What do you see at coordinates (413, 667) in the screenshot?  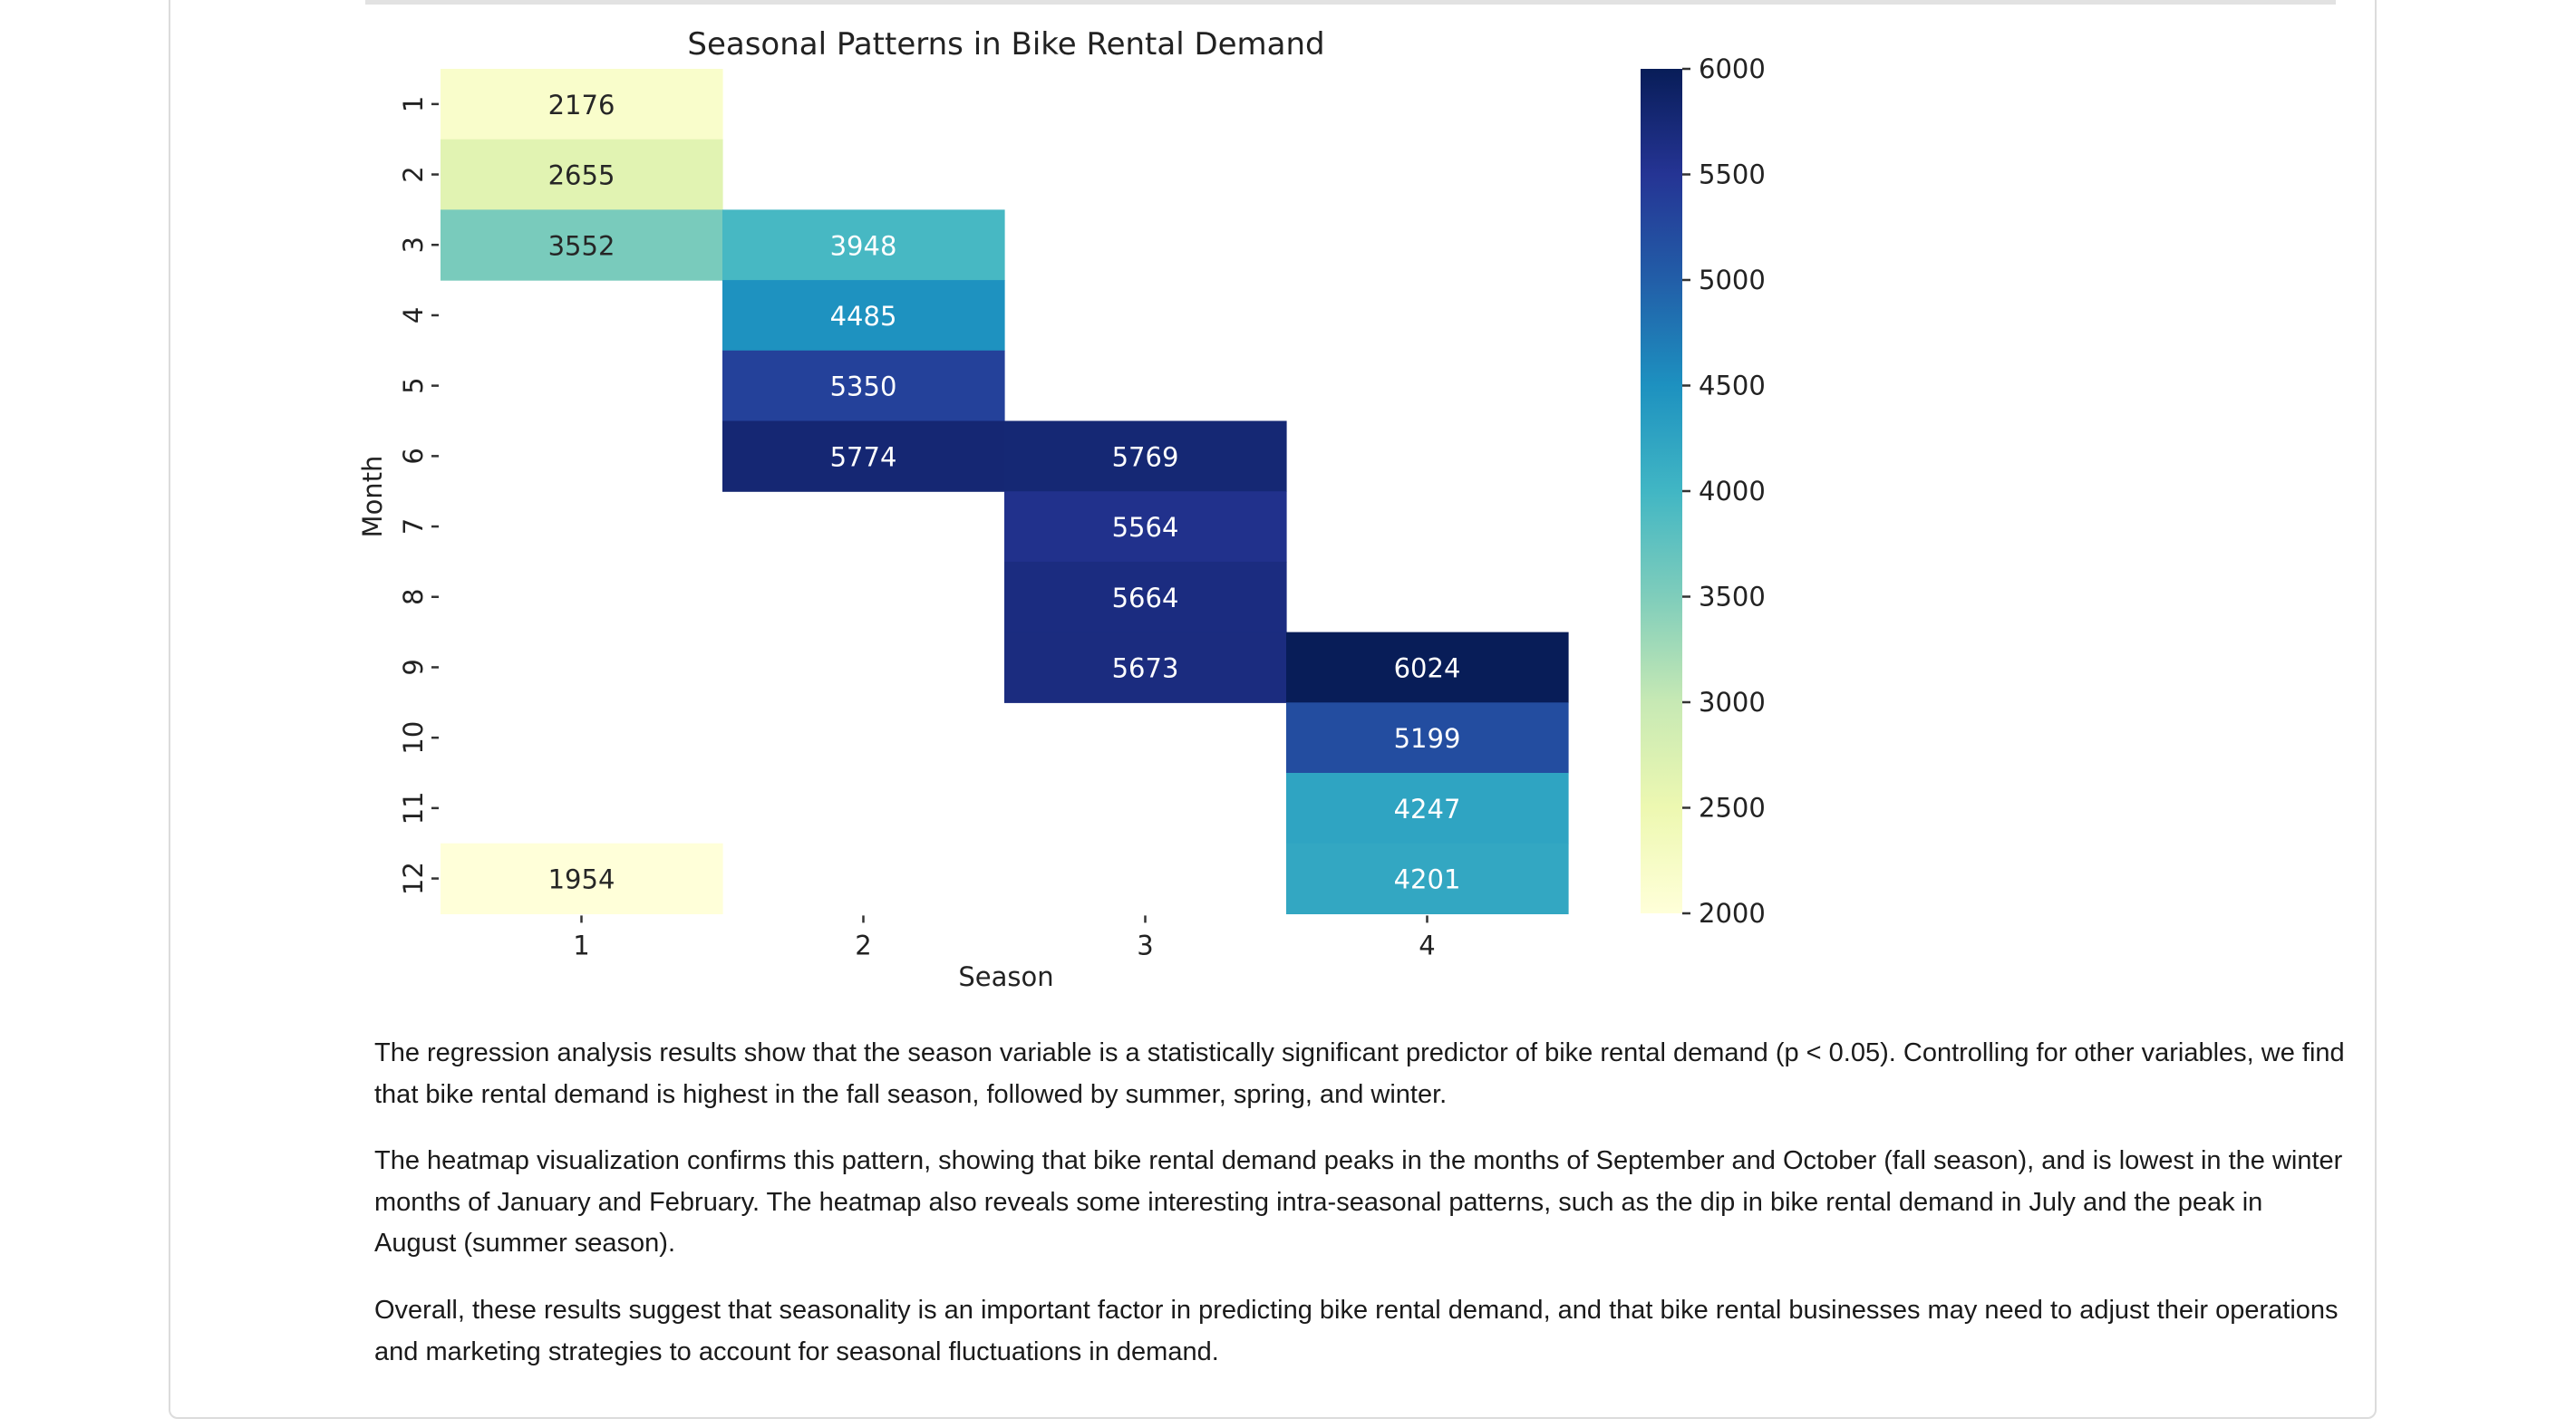 I see `y-tick-label: 9` at bounding box center [413, 667].